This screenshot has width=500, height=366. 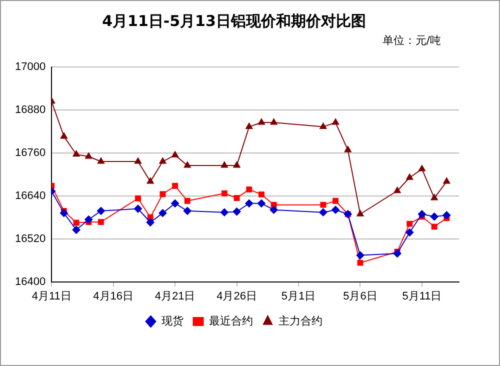 I want to click on x-tick-label: 4月26日, so click(x=236, y=296).